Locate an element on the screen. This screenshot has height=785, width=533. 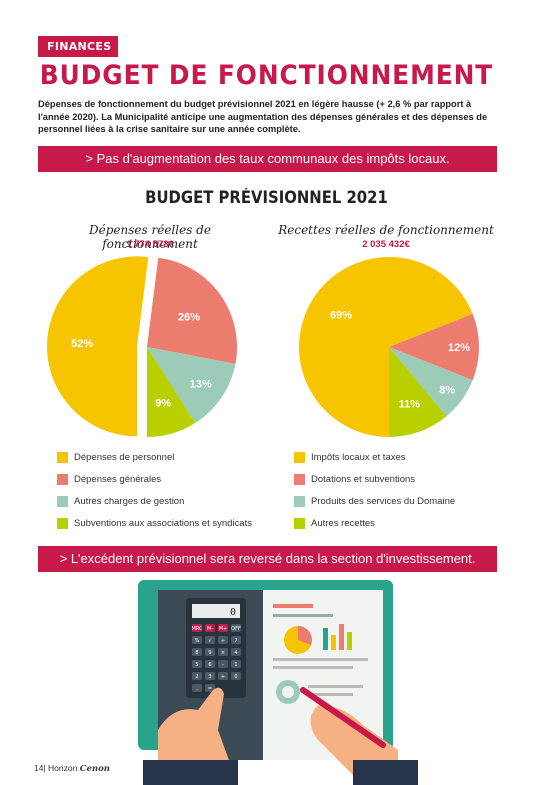
left-pie-subtitle: Dépenses réelles de fonctionnement is located at coordinates (150, 237).